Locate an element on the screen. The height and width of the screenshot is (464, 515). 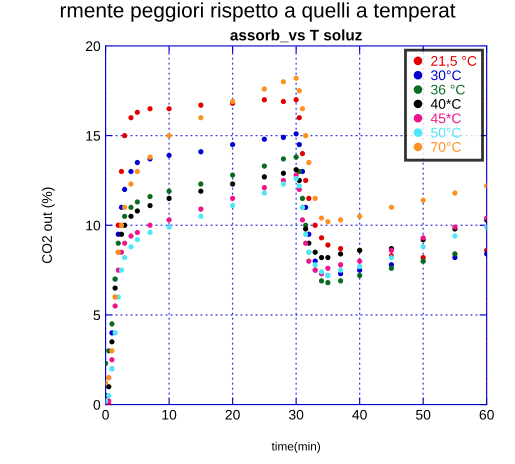
x-tick-label: 40 is located at coordinates (359, 415).